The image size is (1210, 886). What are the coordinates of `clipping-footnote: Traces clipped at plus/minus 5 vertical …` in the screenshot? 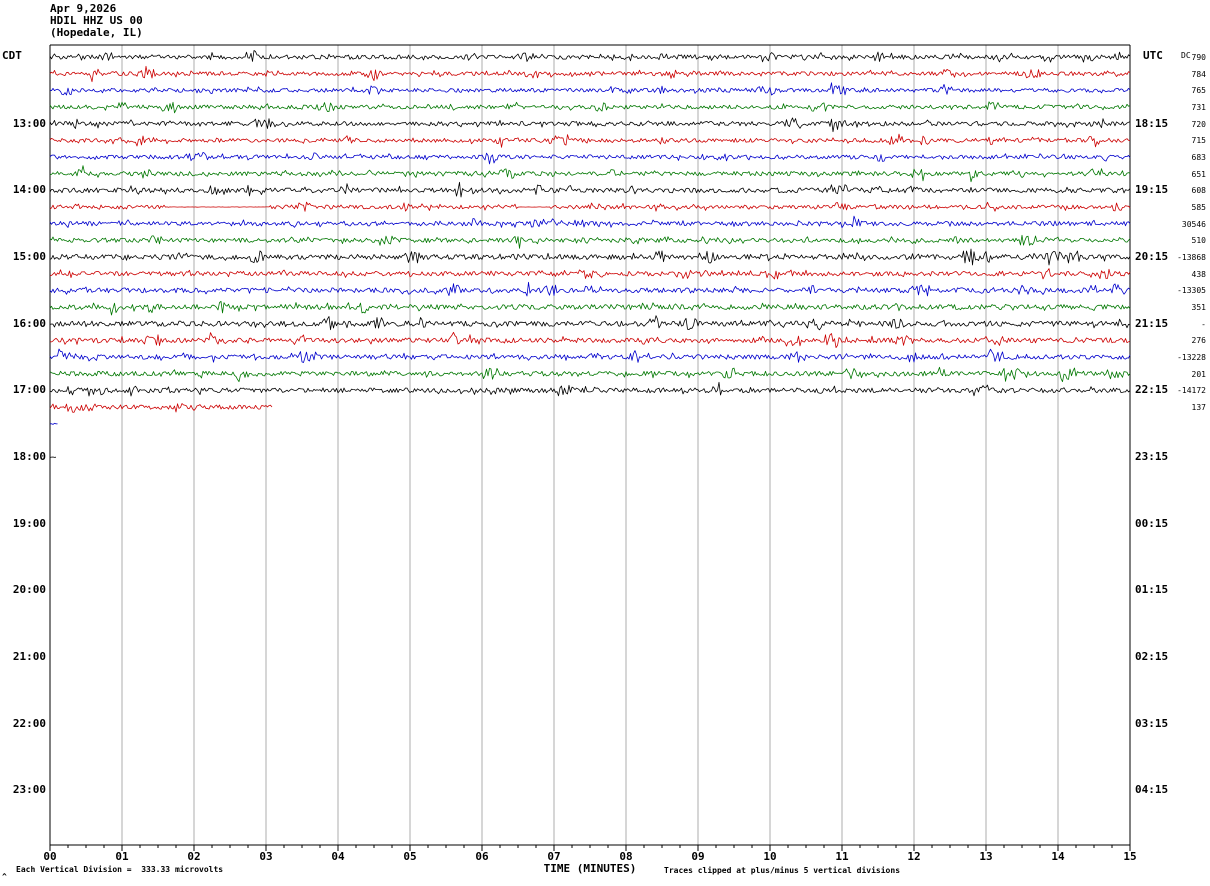 It's located at (782, 870).